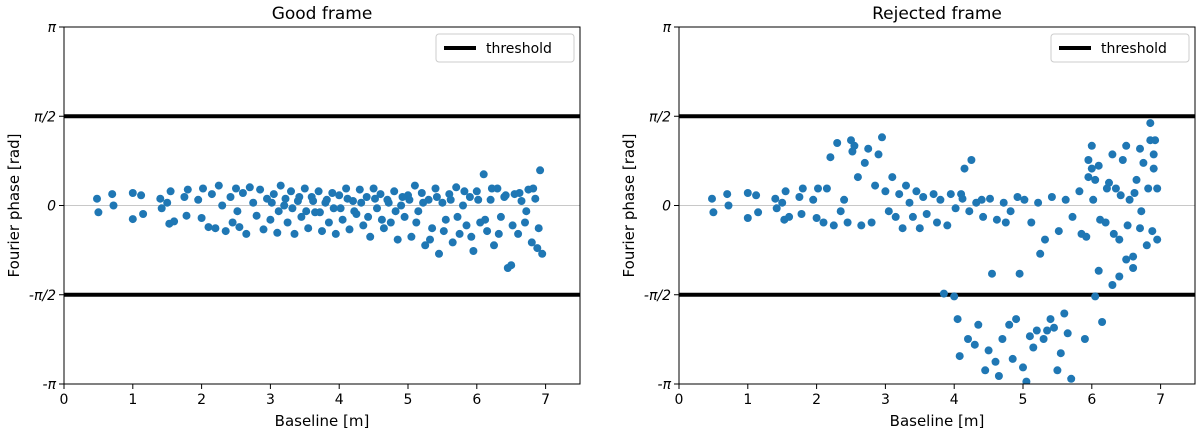 This screenshot has height=435, width=1200. I want to click on x-tick-label: 3, so click(885, 400).